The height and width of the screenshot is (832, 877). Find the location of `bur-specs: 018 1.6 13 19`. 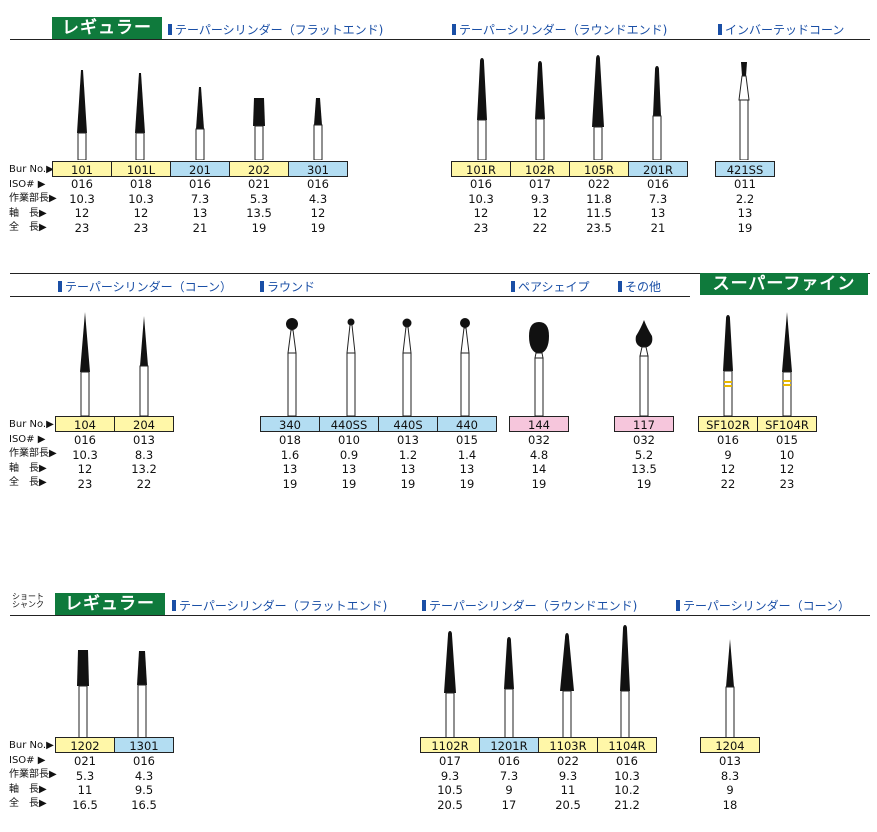

bur-specs: 018 1.6 13 19 is located at coordinates (290, 462).